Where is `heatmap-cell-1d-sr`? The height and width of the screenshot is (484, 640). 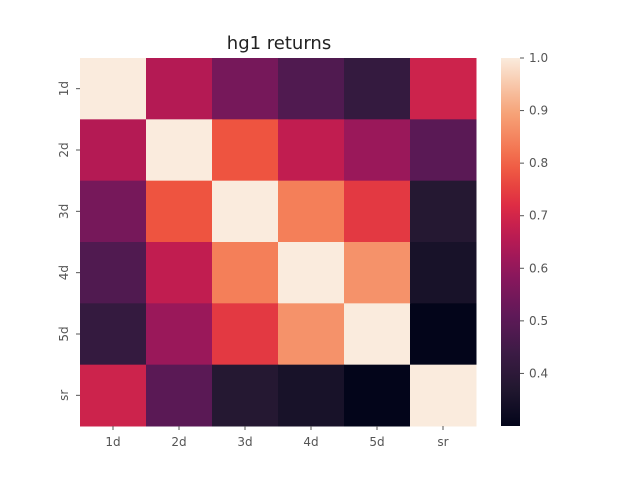
heatmap-cell-1d-sr is located at coordinates (443, 89).